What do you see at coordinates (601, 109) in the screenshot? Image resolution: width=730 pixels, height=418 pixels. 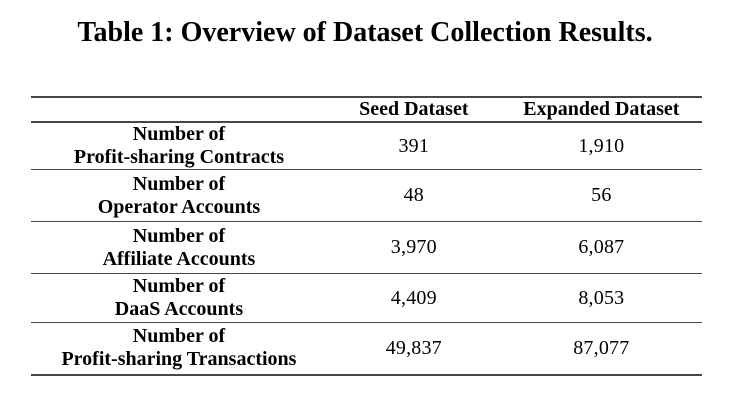 I see `header-cell-expanded-dataset: Expanded Dataset` at bounding box center [601, 109].